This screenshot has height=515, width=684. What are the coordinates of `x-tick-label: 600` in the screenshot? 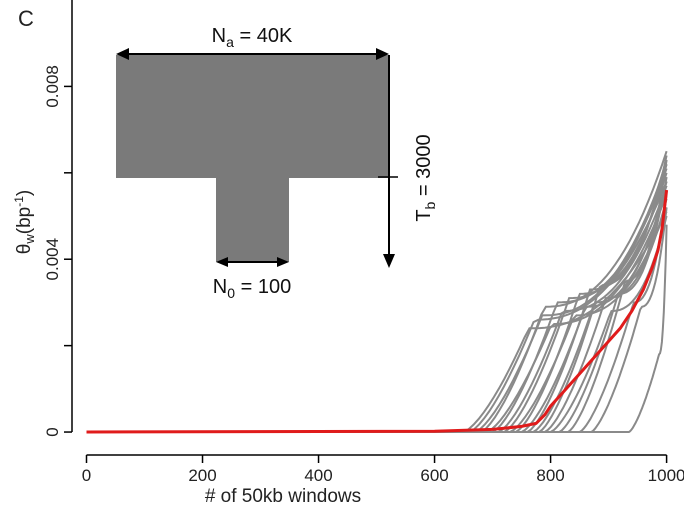 It's located at (434, 475).